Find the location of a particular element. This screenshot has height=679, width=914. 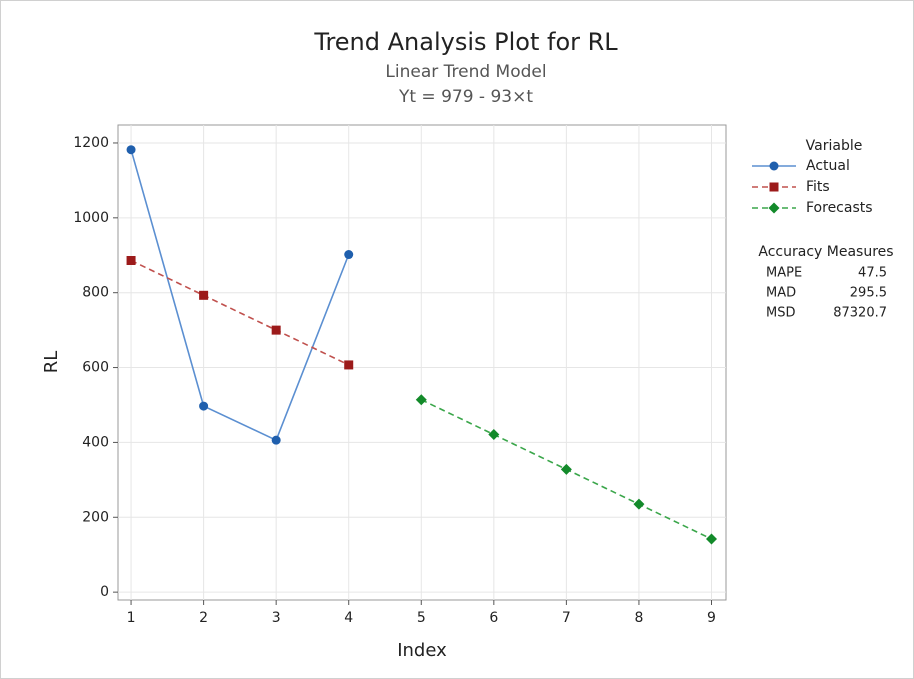

y-tick-label: 0 is located at coordinates (104, 592).